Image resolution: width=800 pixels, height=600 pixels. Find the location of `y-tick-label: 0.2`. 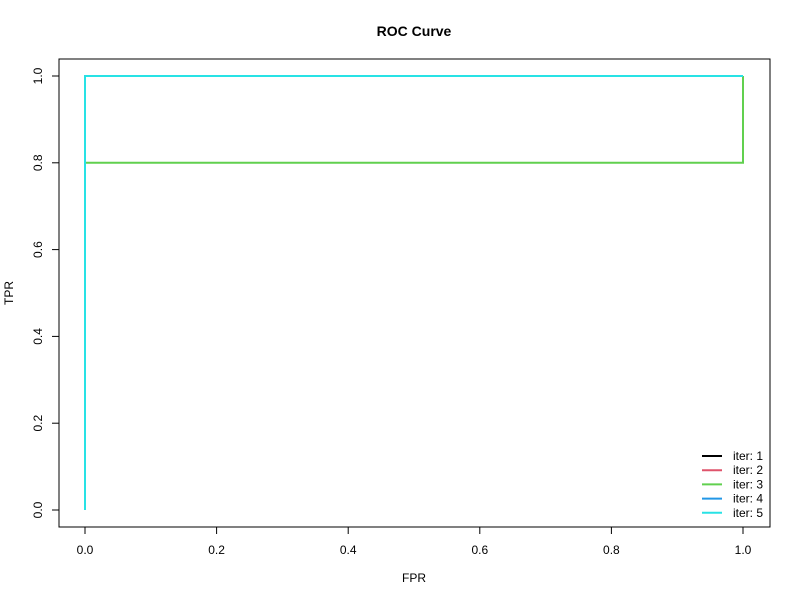

y-tick-label: 0.2 is located at coordinates (38, 423).